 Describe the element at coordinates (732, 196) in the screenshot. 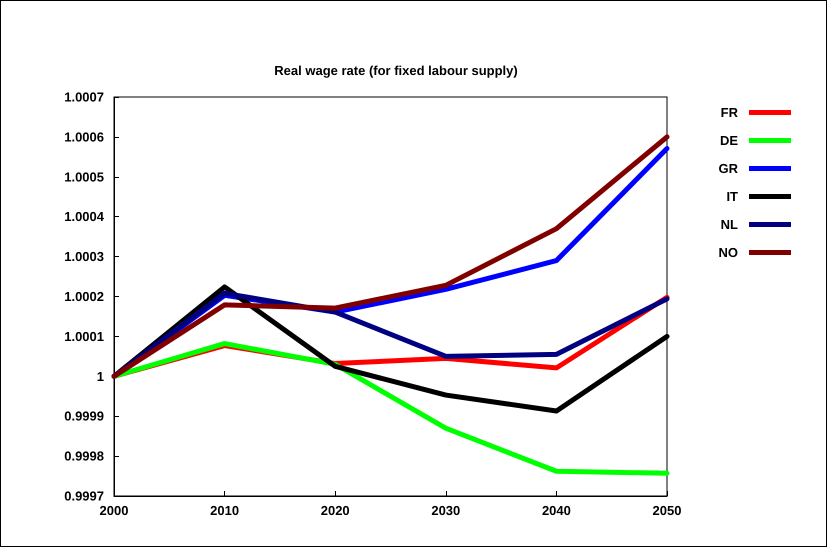

I see `legend-label: IT` at that location.